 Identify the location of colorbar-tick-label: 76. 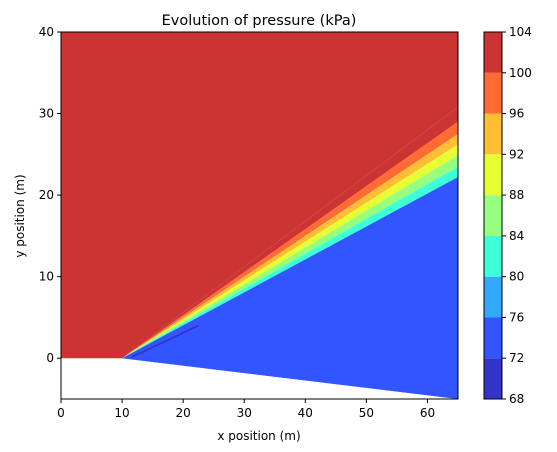
(516, 317).